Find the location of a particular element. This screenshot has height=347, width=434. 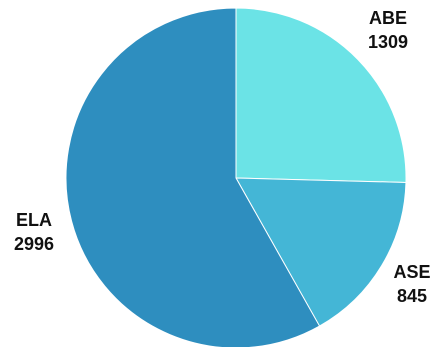

slice-label-abe: ABE is located at coordinates (388, 18).